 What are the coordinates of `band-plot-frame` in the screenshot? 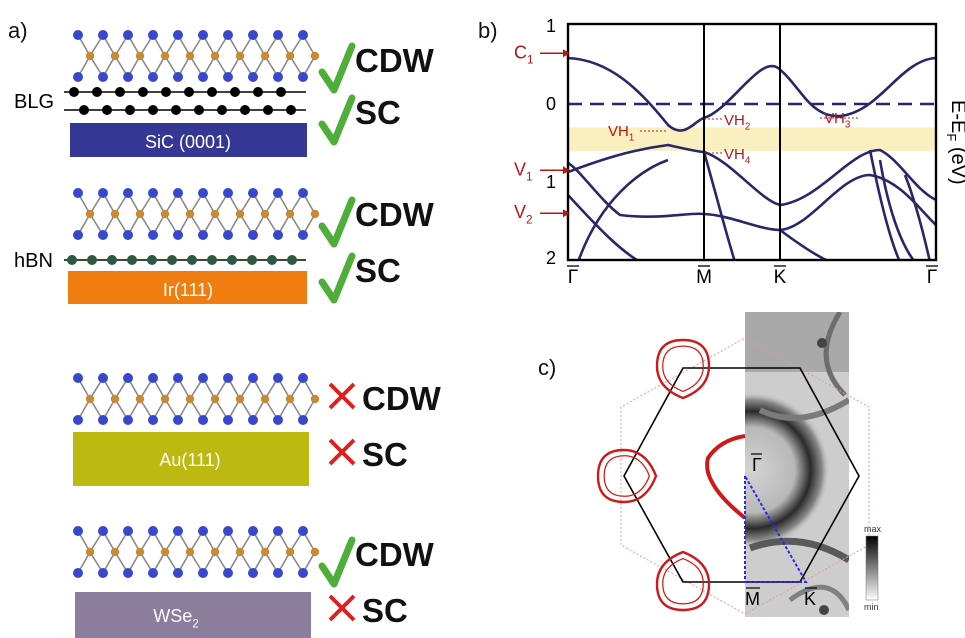 It's located at (752, 142).